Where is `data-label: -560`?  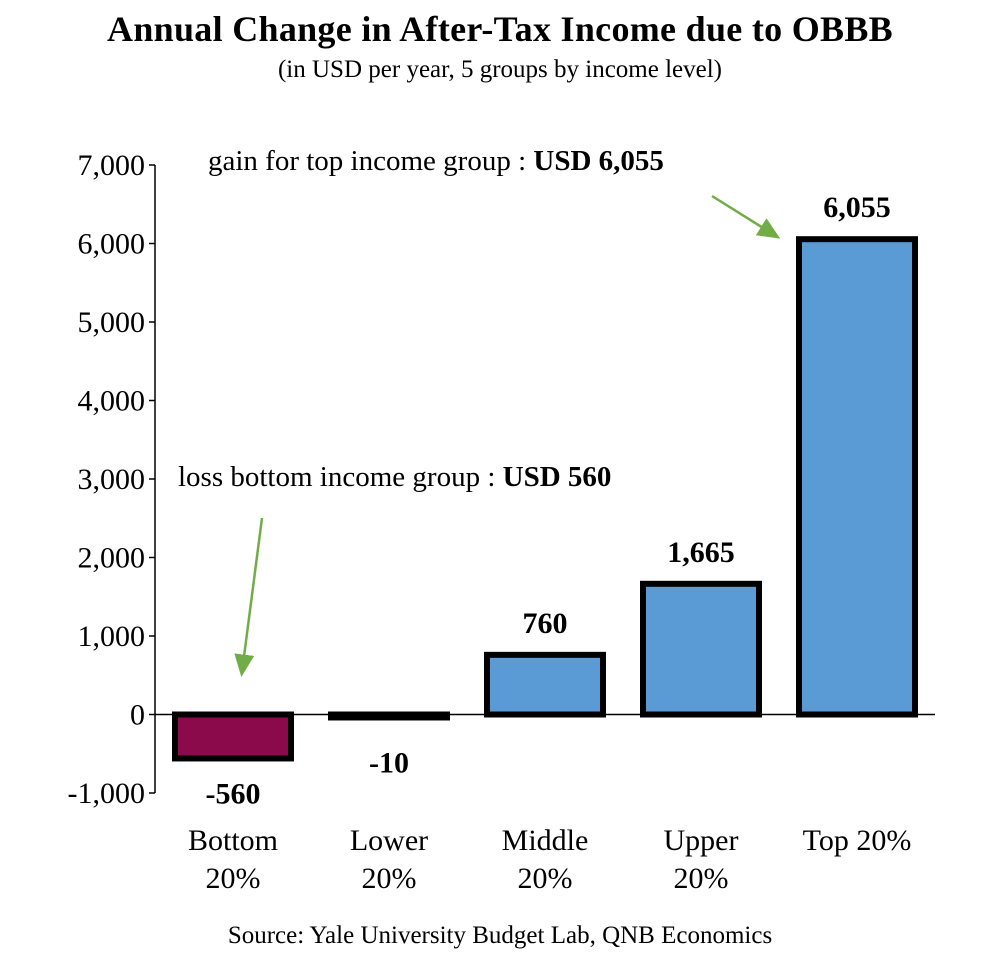
data-label: -560 is located at coordinates (233, 793).